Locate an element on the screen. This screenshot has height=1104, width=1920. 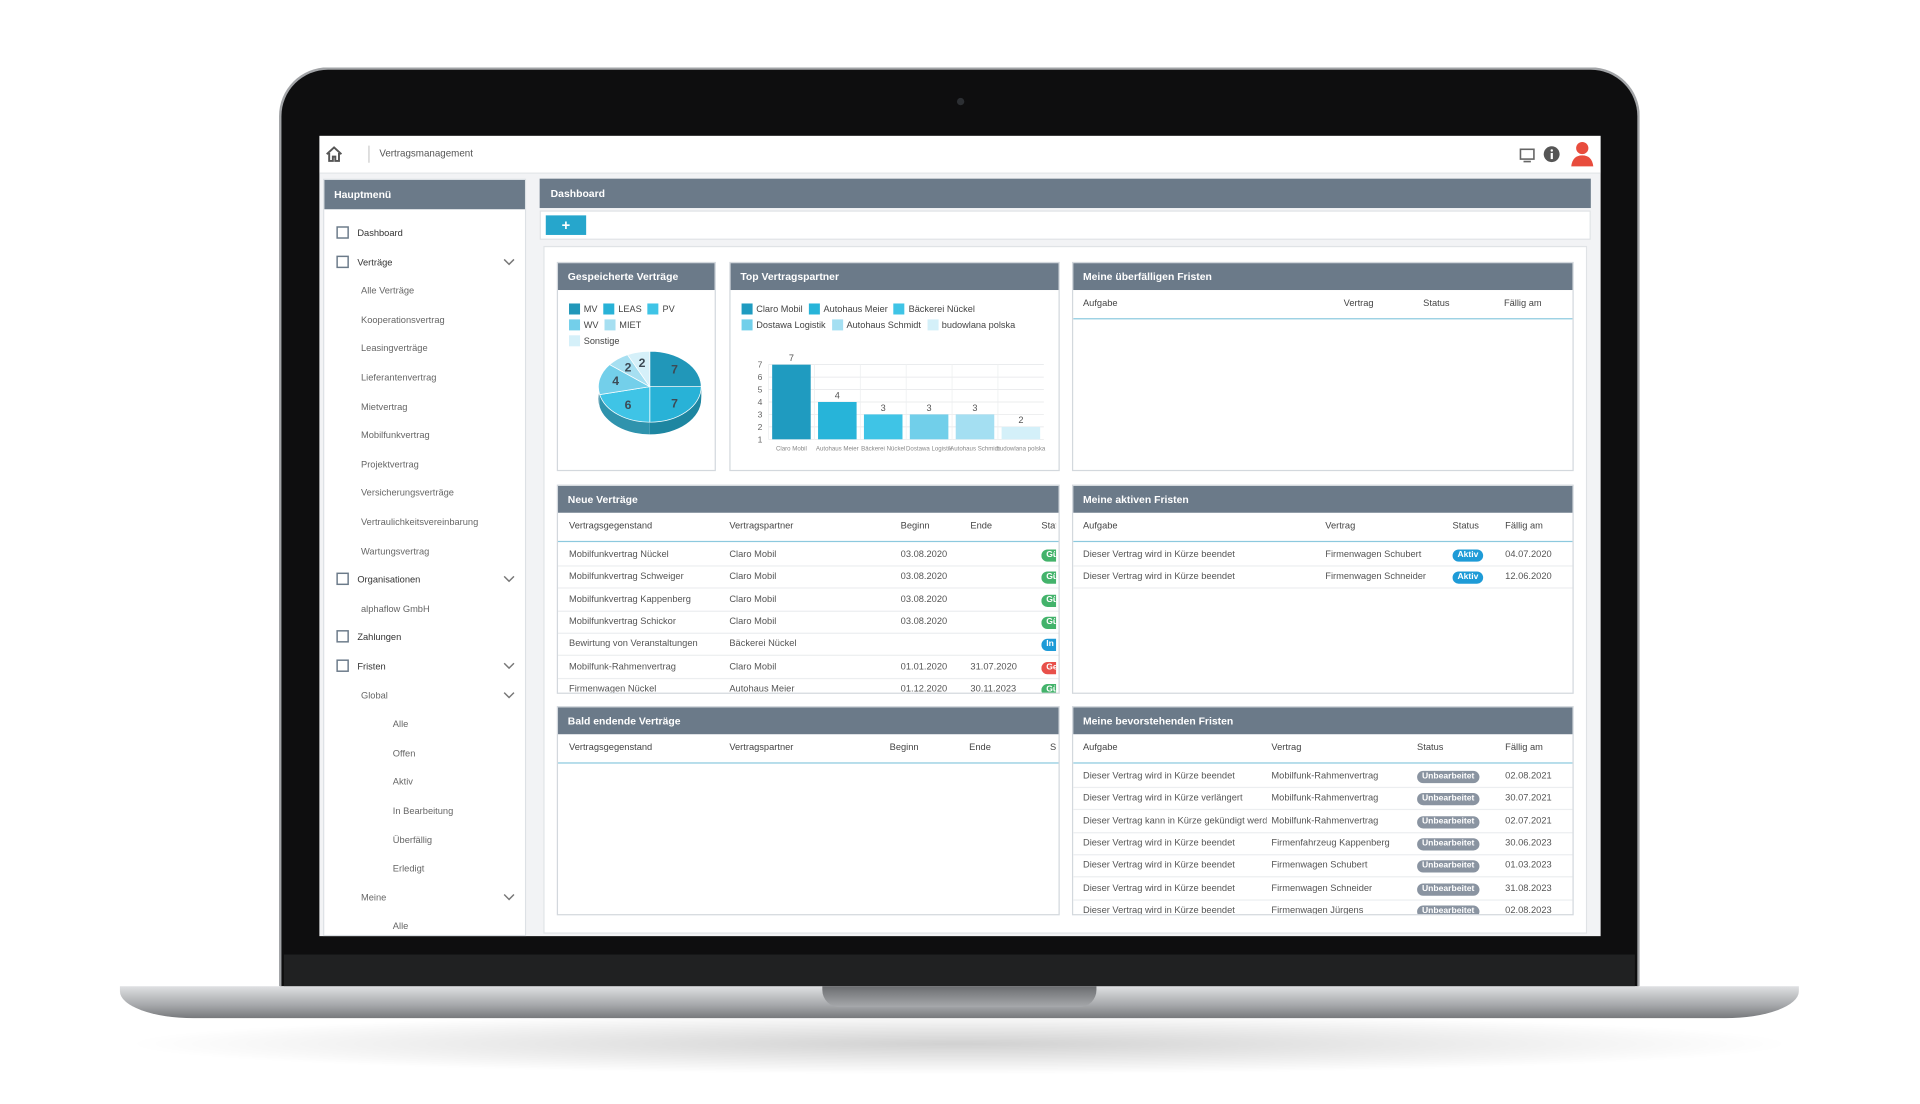
menu-label: Versicherungsverträge is located at coordinates (407, 493).